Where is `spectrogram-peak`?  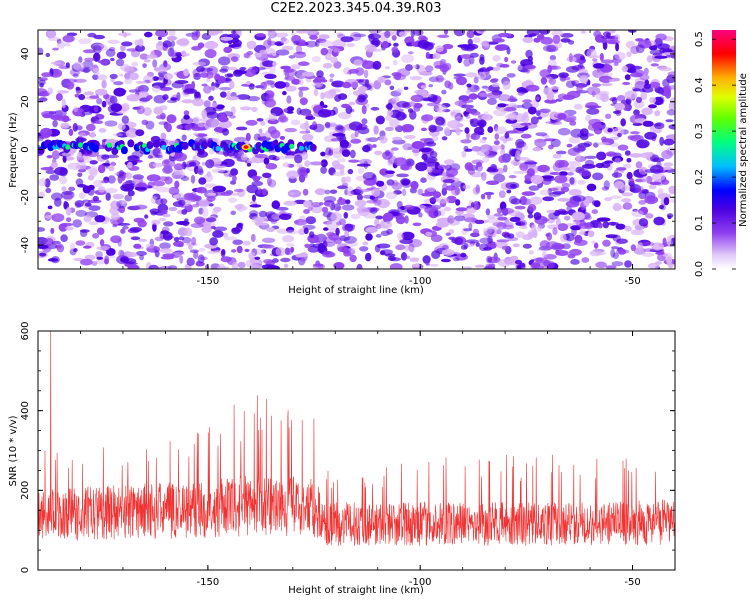 spectrogram-peak is located at coordinates (246, 147).